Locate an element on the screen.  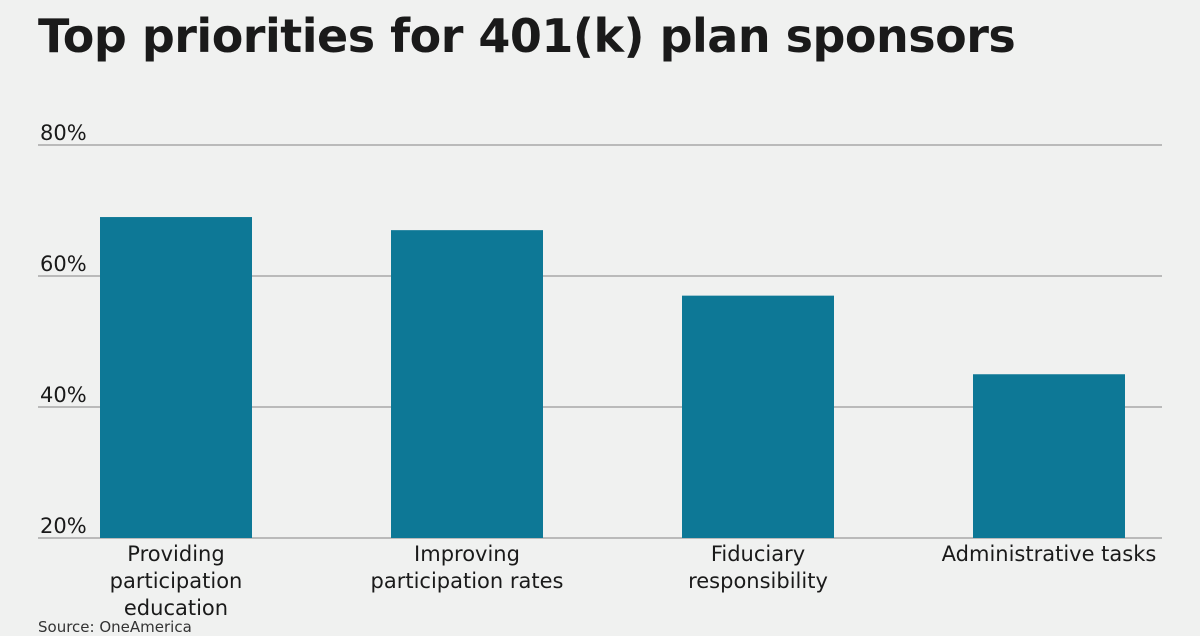
x-tick-label-line: participation is located at coordinates (176, 581).